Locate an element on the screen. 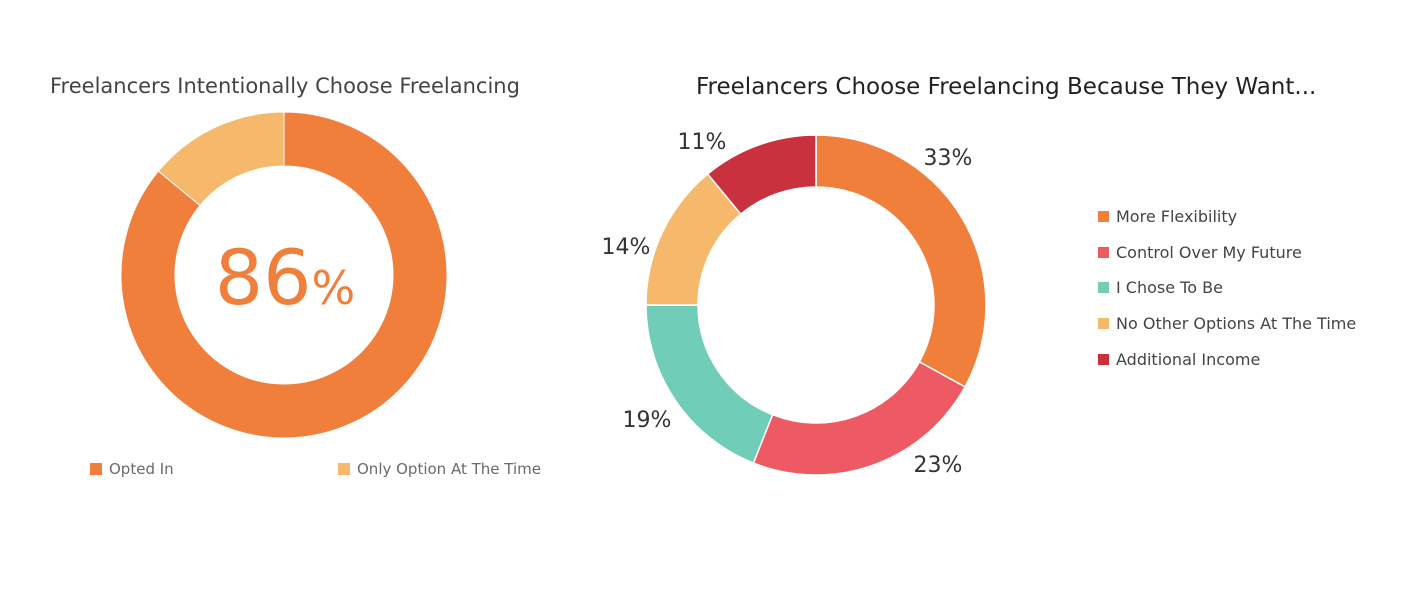  legend-item-only-option-at-the-time: Only Option At The Time is located at coordinates (439, 469).